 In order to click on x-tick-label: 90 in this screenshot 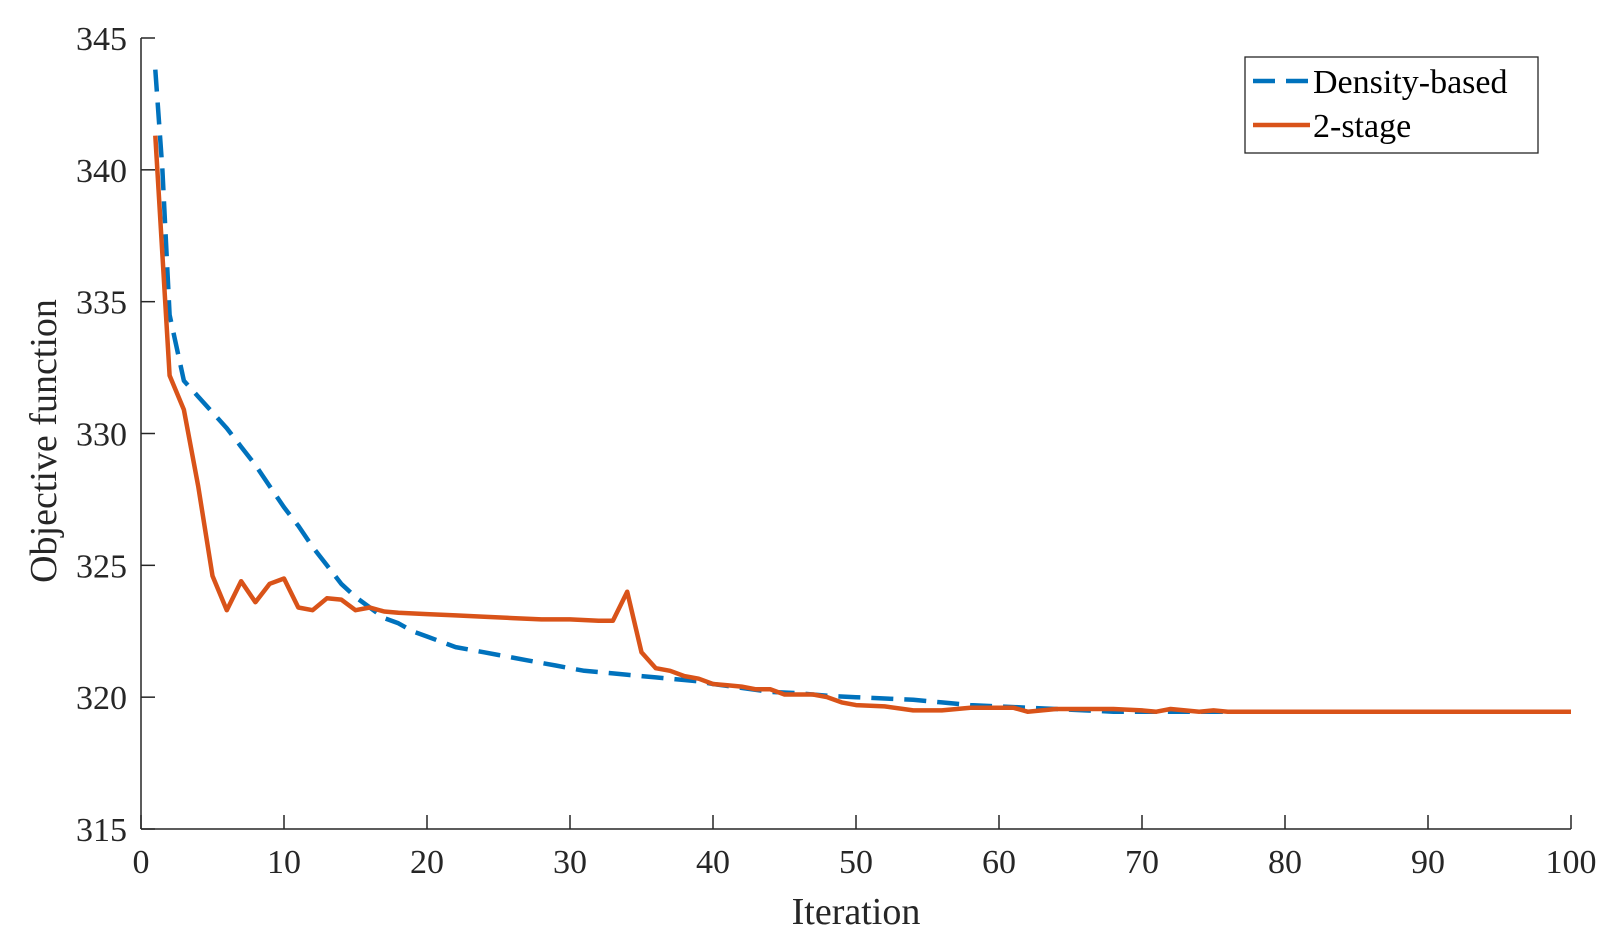, I will do `click(1428, 862)`.